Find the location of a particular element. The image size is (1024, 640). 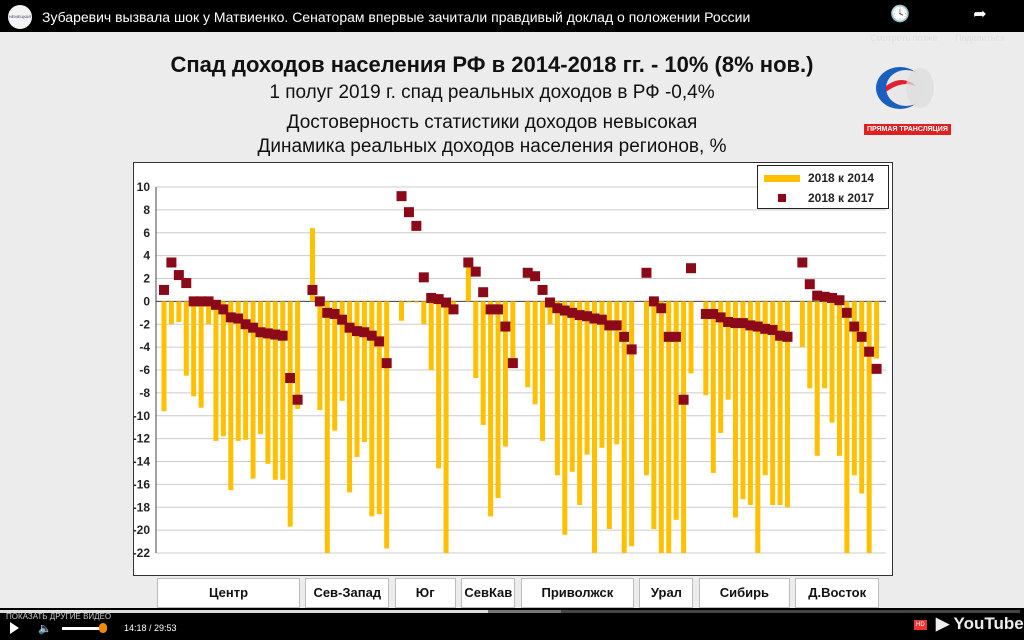

region-label: Урал is located at coordinates (666, 593).